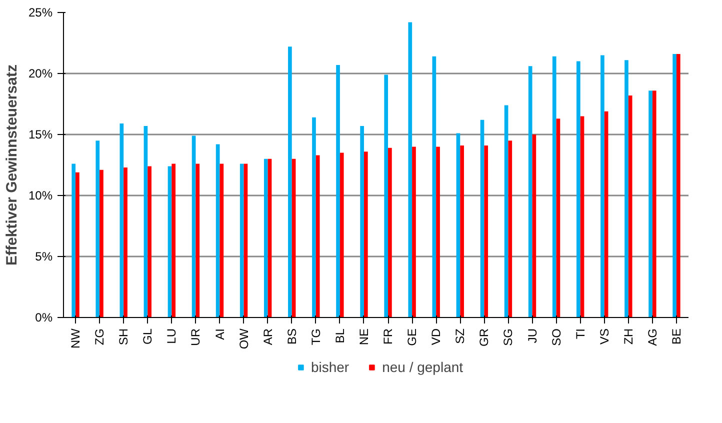 This screenshot has width=722, height=423. What do you see at coordinates (75, 338) in the screenshot?
I see `x-tick-label: NW` at bounding box center [75, 338].